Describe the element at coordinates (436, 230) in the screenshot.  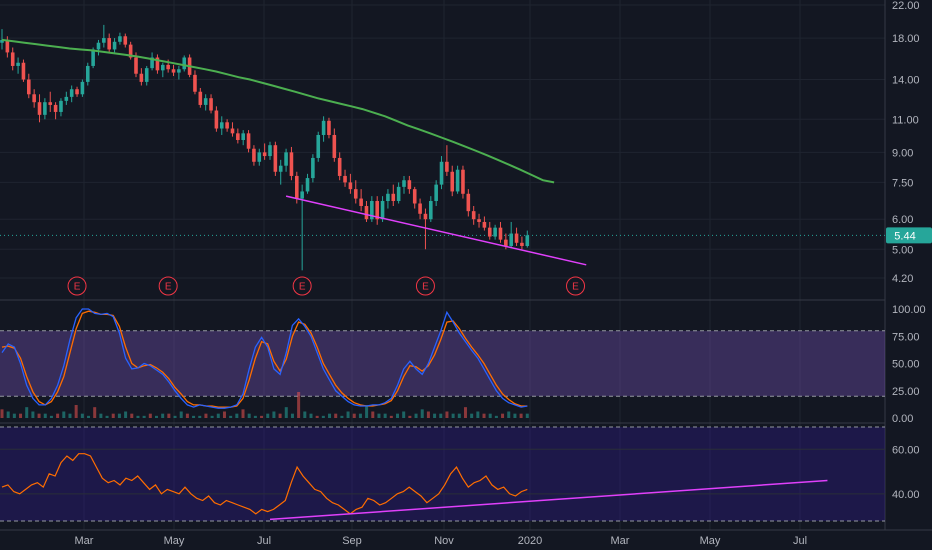
I see `support-trendline` at that location.